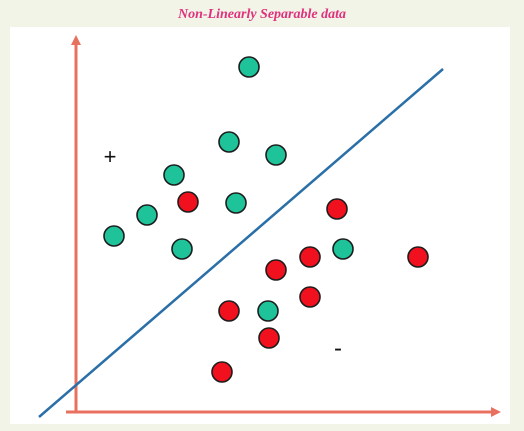  Describe the element at coordinates (110, 156) in the screenshot. I see `positive-region-label: +` at that location.